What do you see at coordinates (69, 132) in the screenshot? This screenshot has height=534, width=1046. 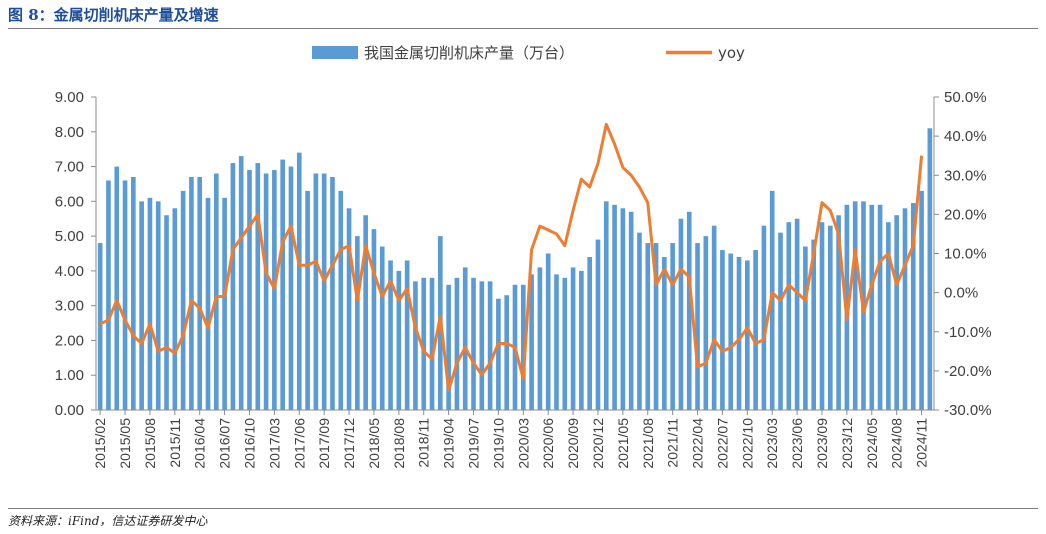 I see `left-tick-label: 8.00` at bounding box center [69, 132].